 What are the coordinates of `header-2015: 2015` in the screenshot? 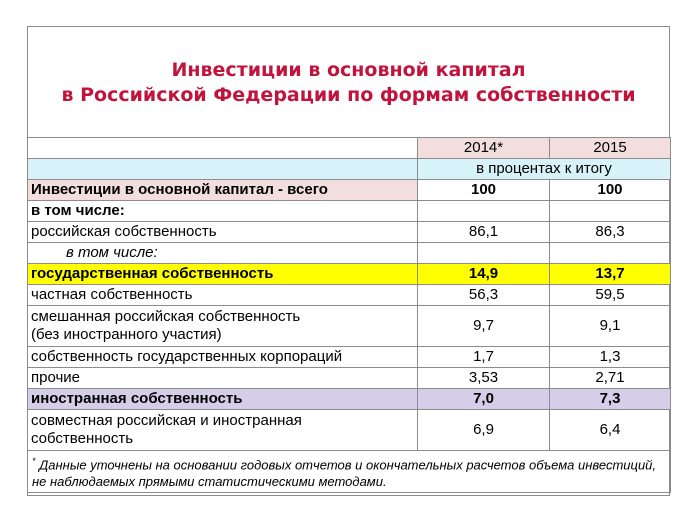 It's located at (610, 148).